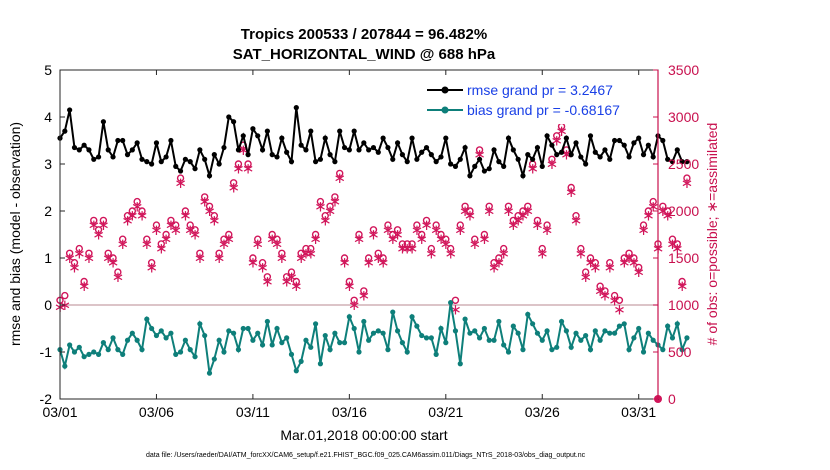 The width and height of the screenshot is (830, 470). Describe the element at coordinates (680, 352) in the screenshot. I see `y2-tick-label: 500` at that location.